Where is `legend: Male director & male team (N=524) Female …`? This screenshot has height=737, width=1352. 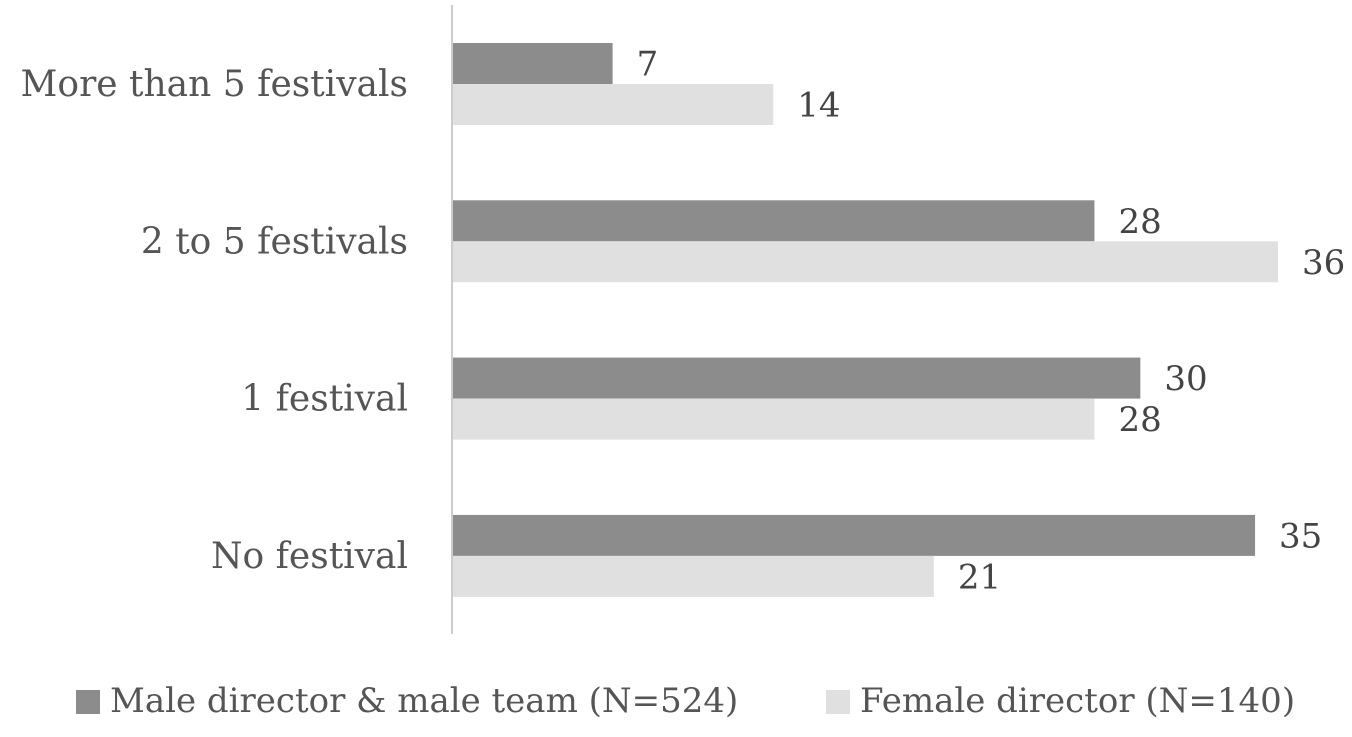
legend: Male director & male team (N=524) Female … is located at coordinates (685, 701).